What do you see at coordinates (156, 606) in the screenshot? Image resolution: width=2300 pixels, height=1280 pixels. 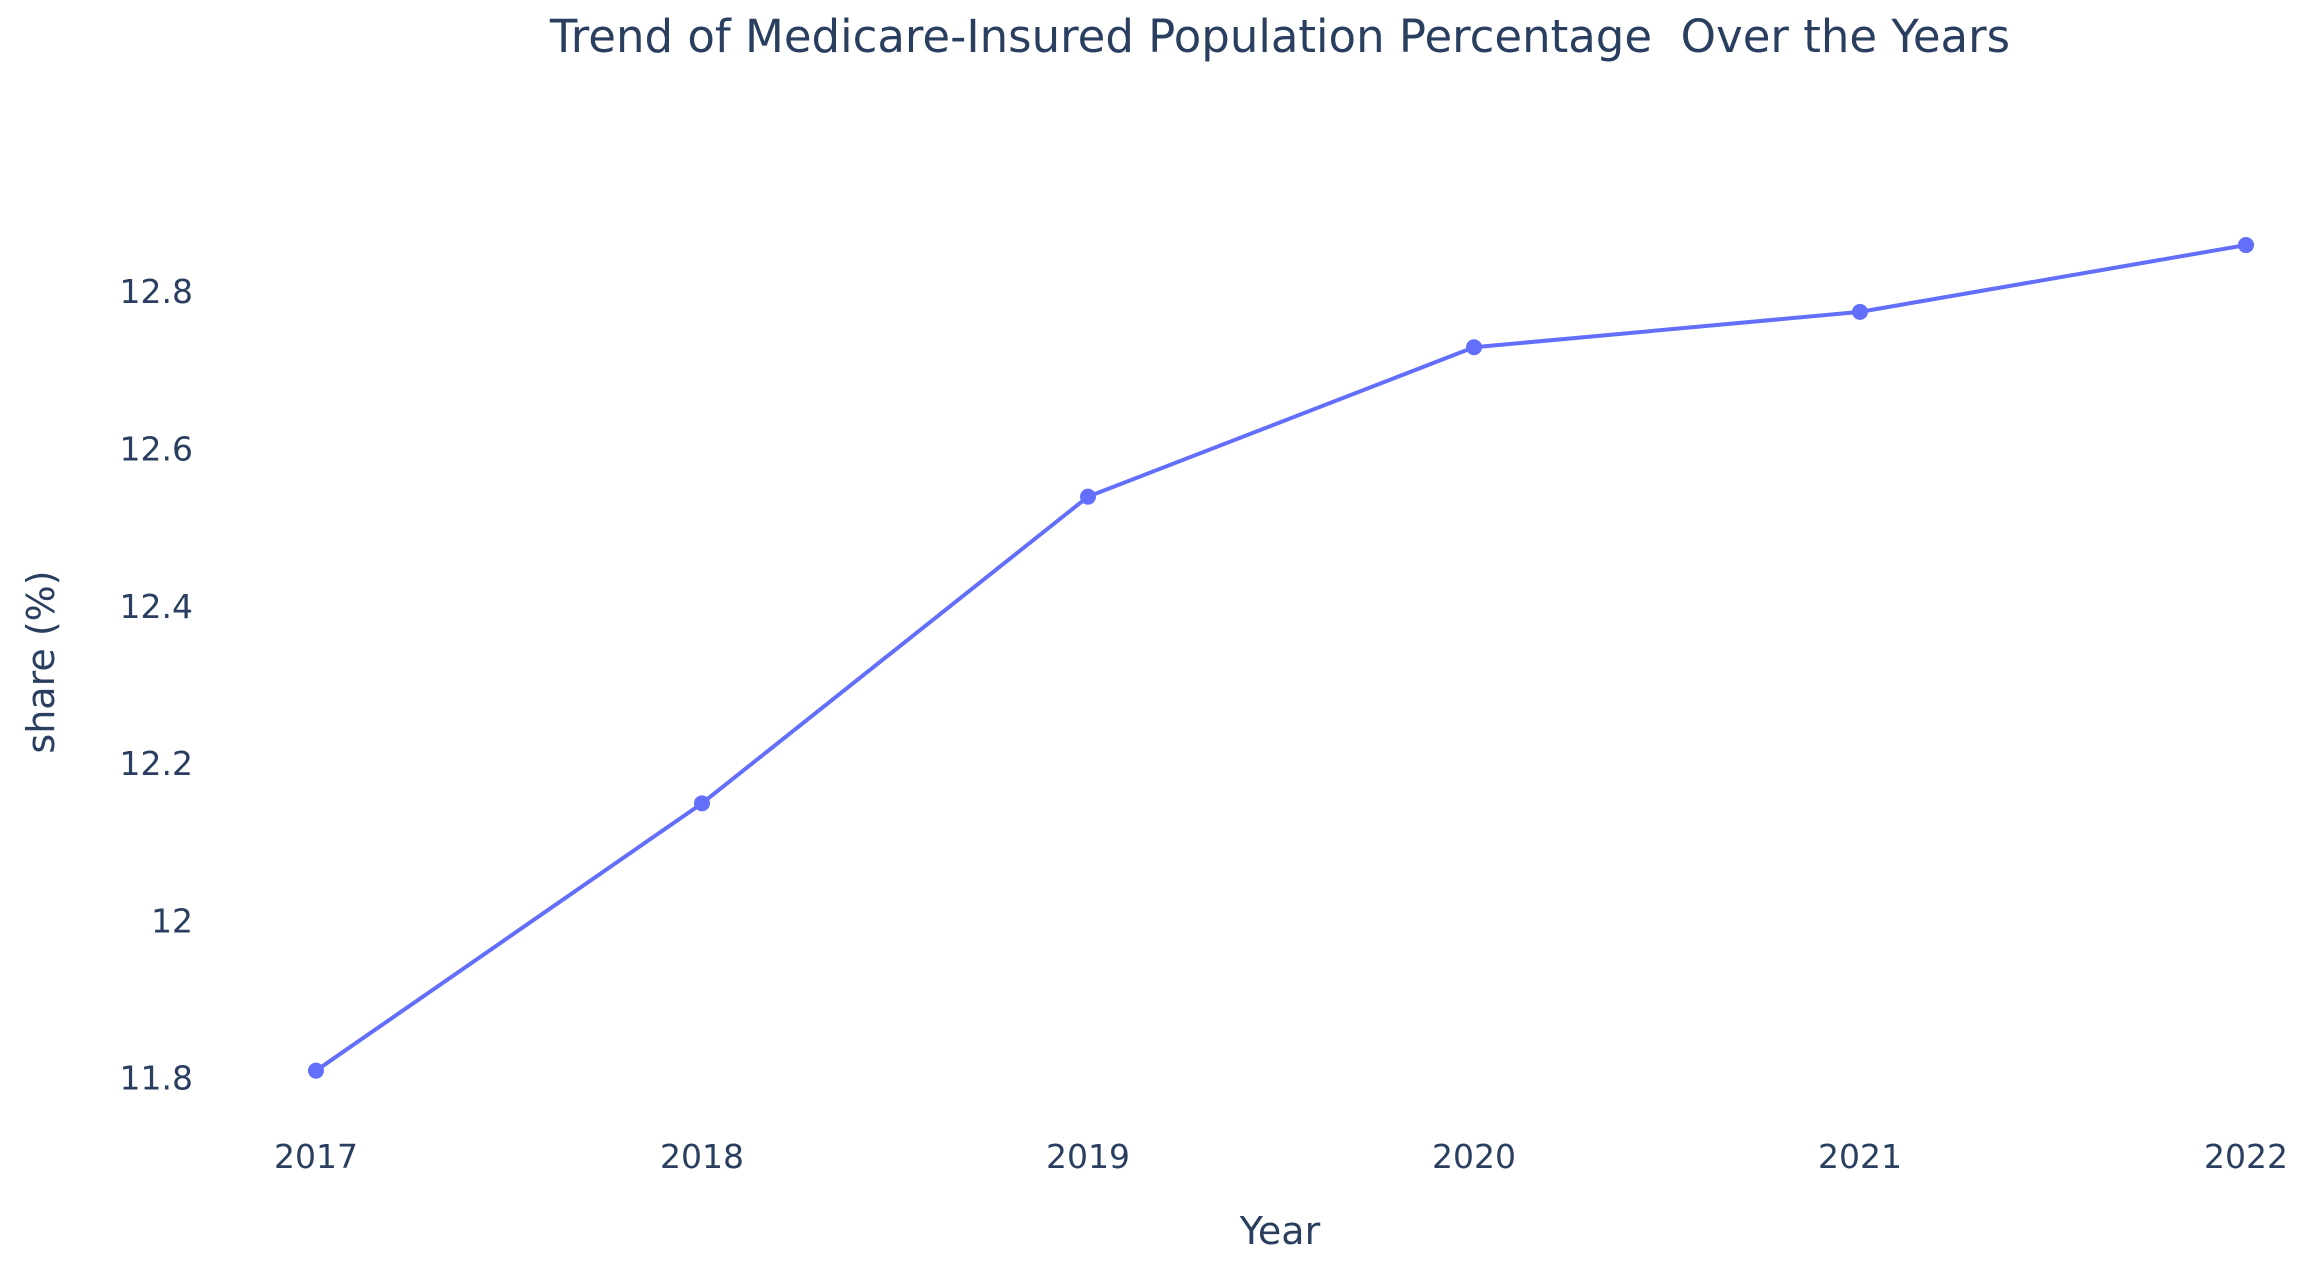 I see `y-tick-label: 12.4` at bounding box center [156, 606].